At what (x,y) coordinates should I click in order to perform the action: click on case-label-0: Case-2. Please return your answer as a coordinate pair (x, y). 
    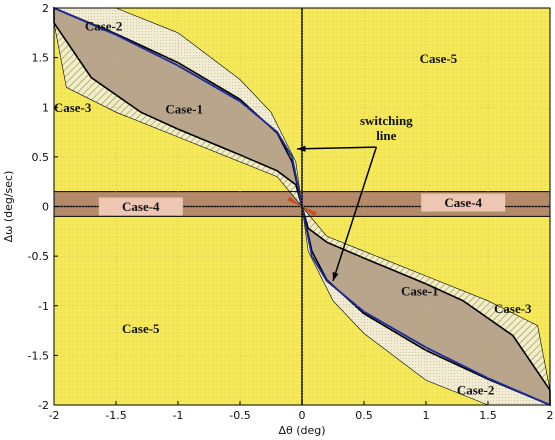
    Looking at the image, I should click on (104, 25).